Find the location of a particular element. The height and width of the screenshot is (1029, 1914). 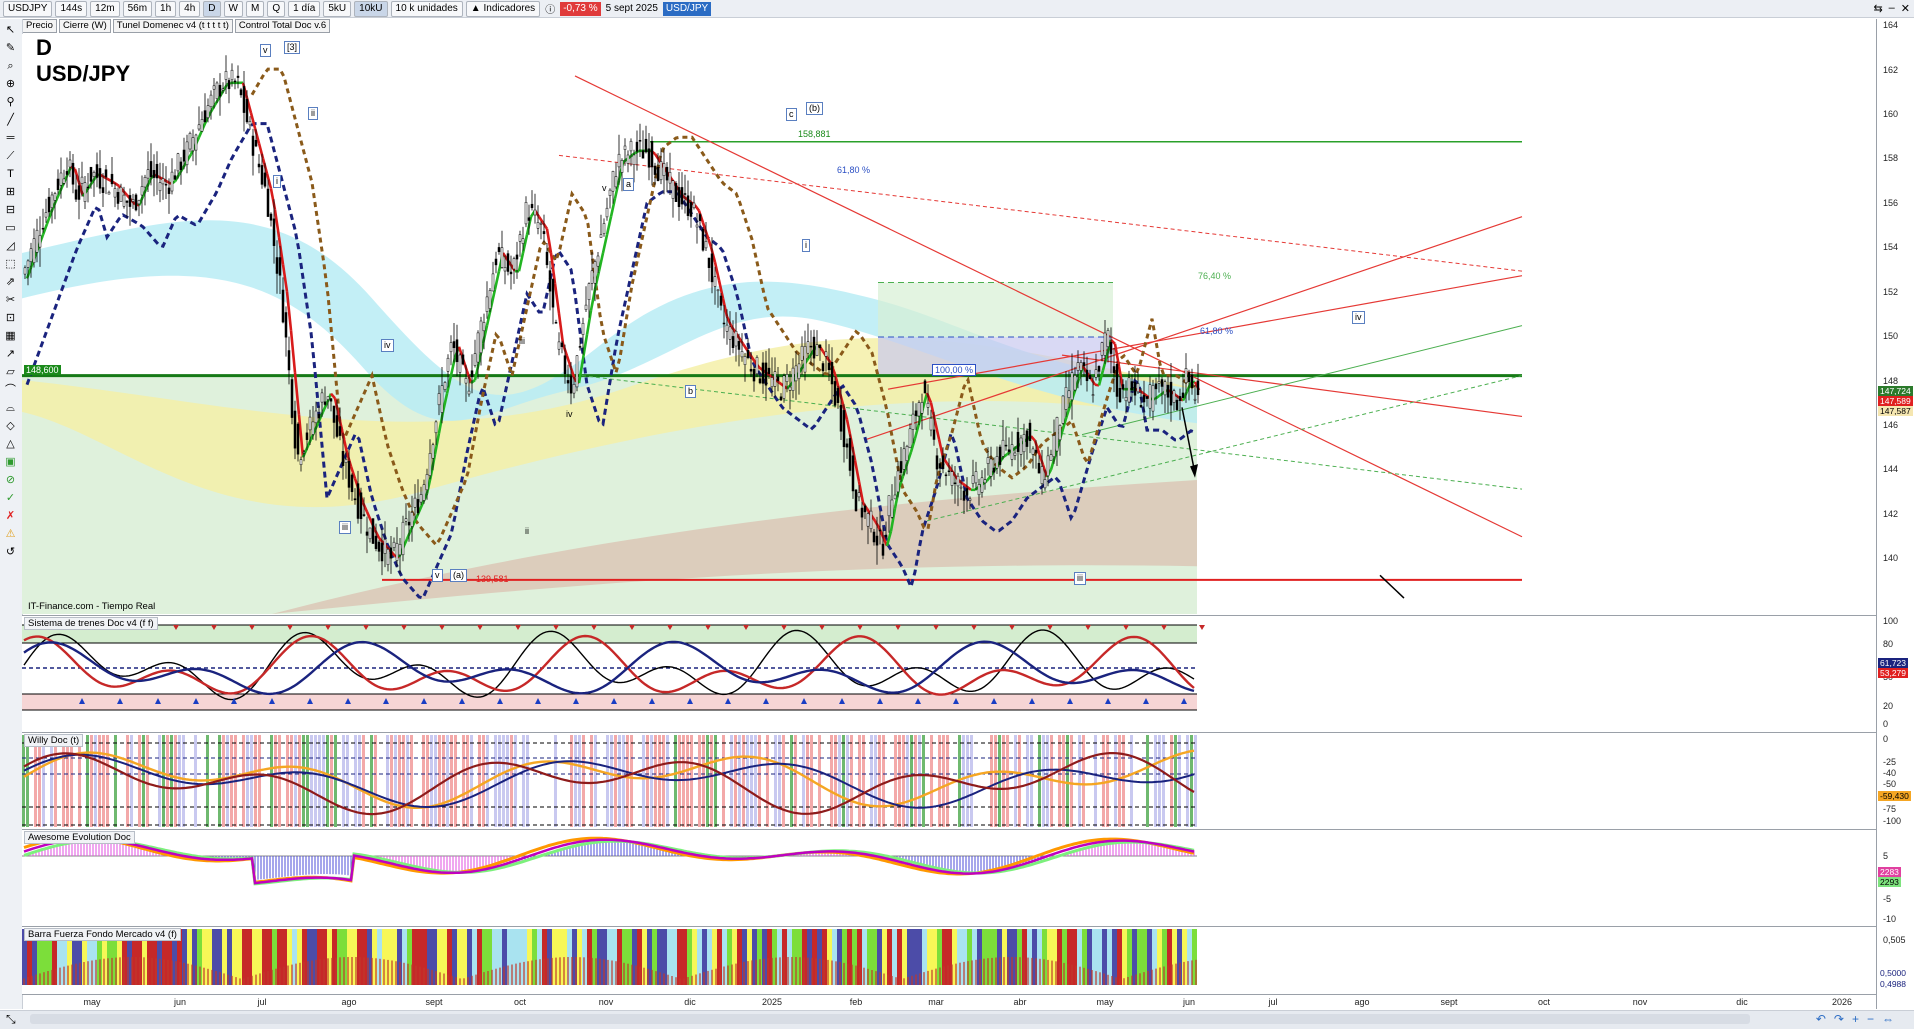

trendline-red-dashed is located at coordinates (1040, 213).